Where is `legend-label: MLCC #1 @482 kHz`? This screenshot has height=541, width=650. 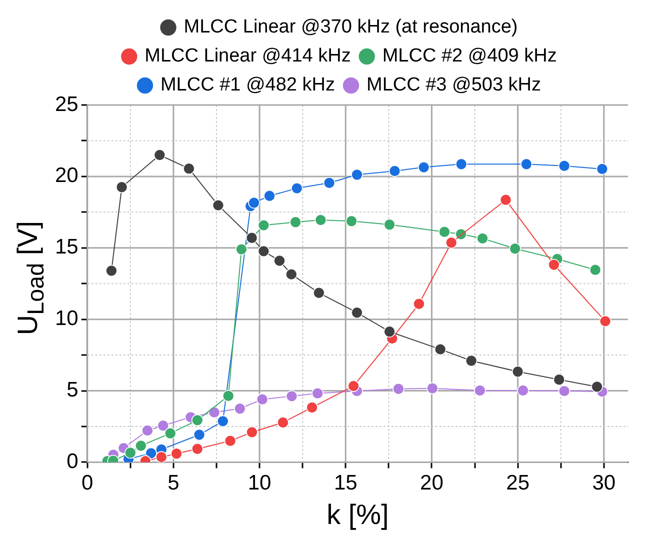
legend-label: MLCC #1 @482 kHz is located at coordinates (248, 85).